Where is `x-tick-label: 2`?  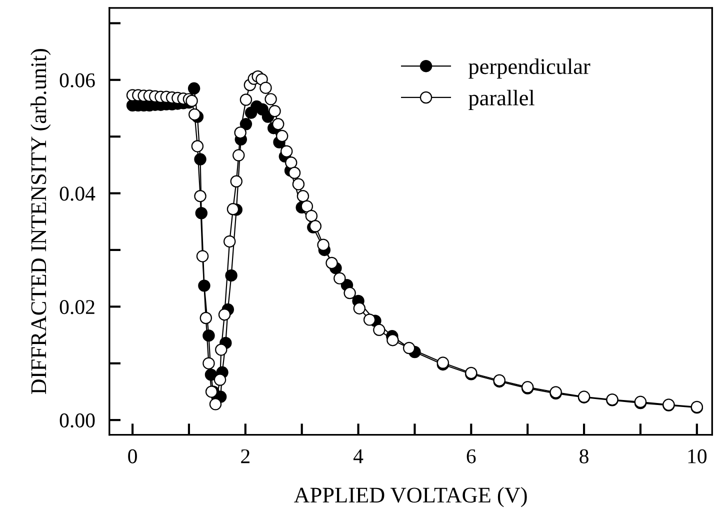
x-tick-label: 2 is located at coordinates (245, 456).